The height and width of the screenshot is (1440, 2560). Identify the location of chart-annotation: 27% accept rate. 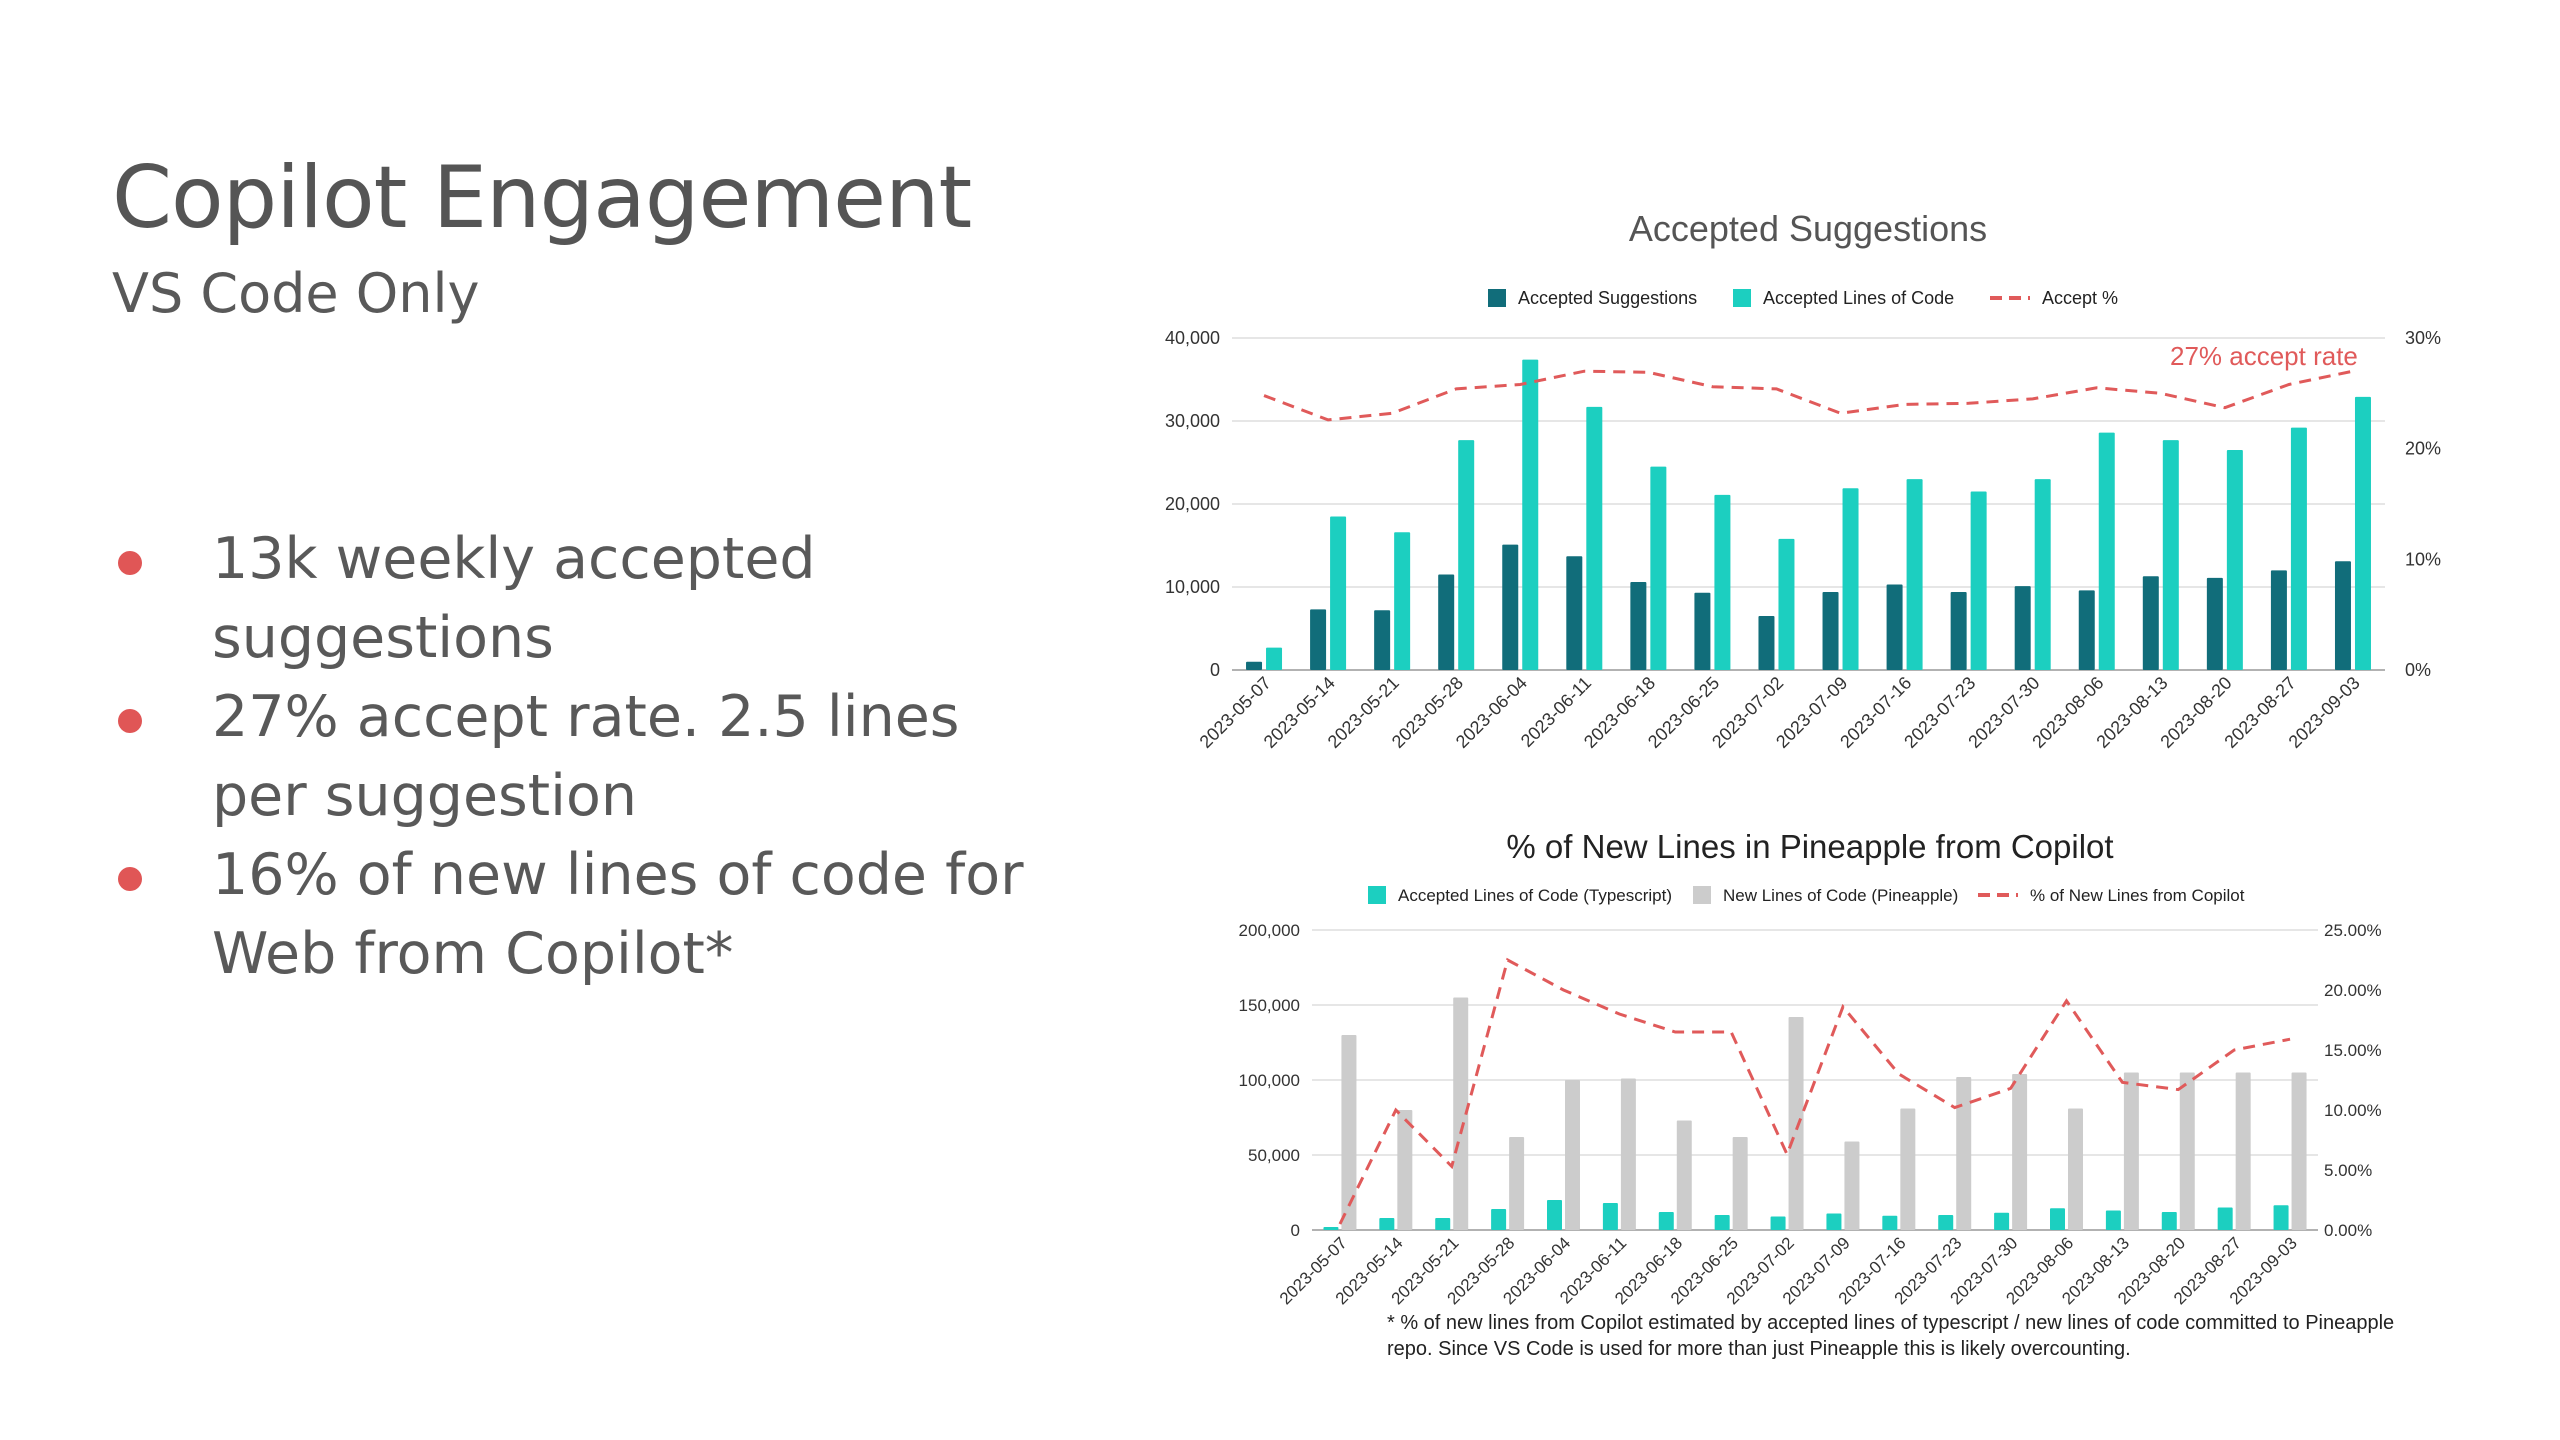
(2264, 356).